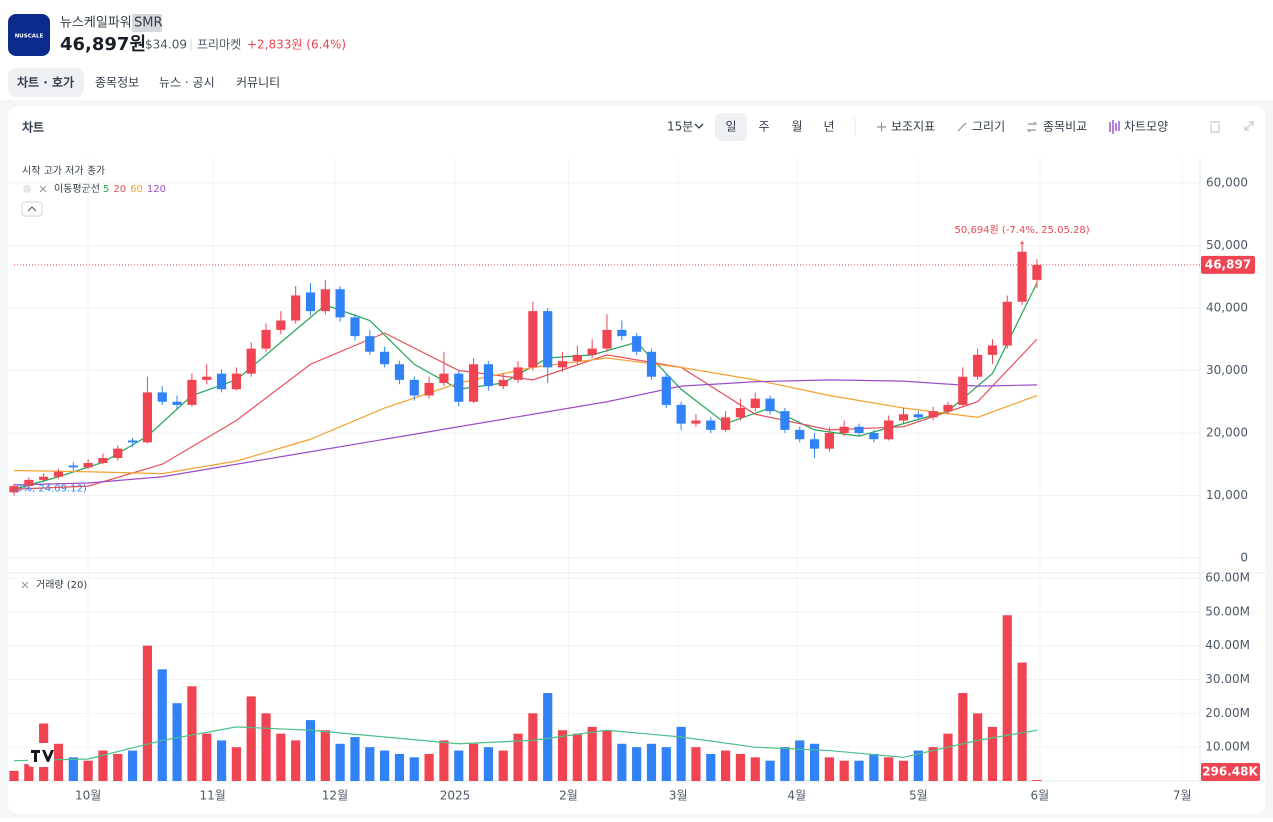 This screenshot has width=1273, height=822. Describe the element at coordinates (525, 744) in the screenshot. I see `volume-ma` at that location.